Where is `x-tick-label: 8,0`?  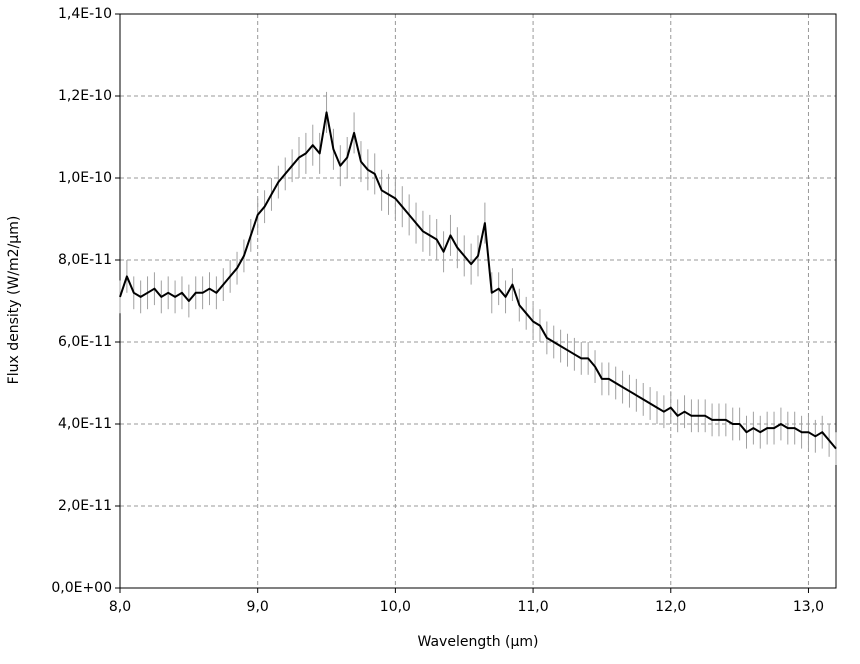
x-tick-label: 8,0 is located at coordinates (120, 607).